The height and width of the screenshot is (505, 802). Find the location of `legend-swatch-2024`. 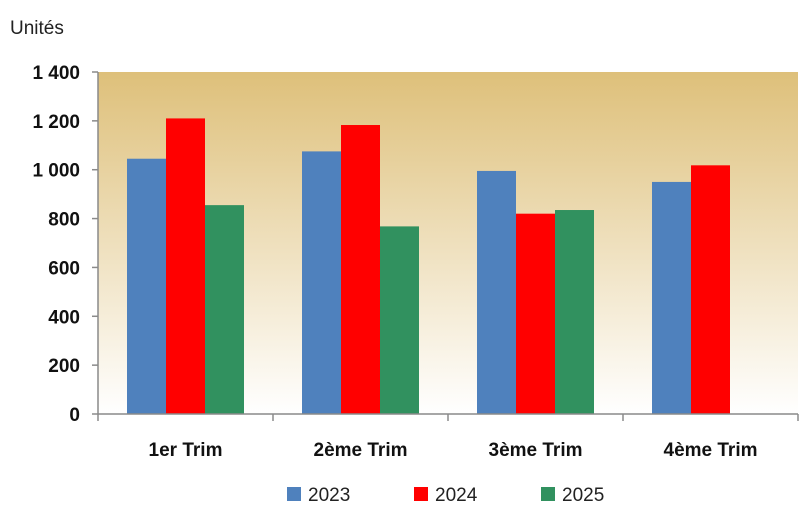

legend-swatch-2024 is located at coordinates (421, 494).